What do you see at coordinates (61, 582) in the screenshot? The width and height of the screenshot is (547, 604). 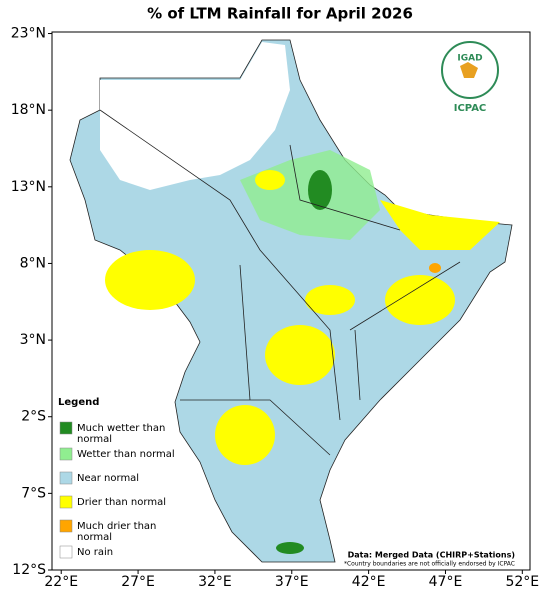 I see `x-tick-label: 22°E` at bounding box center [61, 582].